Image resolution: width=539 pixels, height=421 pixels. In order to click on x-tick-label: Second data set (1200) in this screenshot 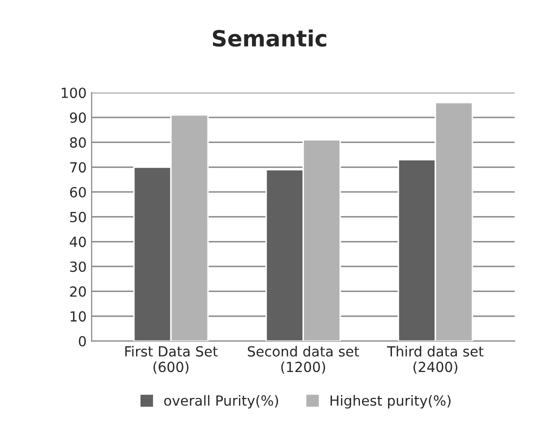, I will do `click(304, 360)`.